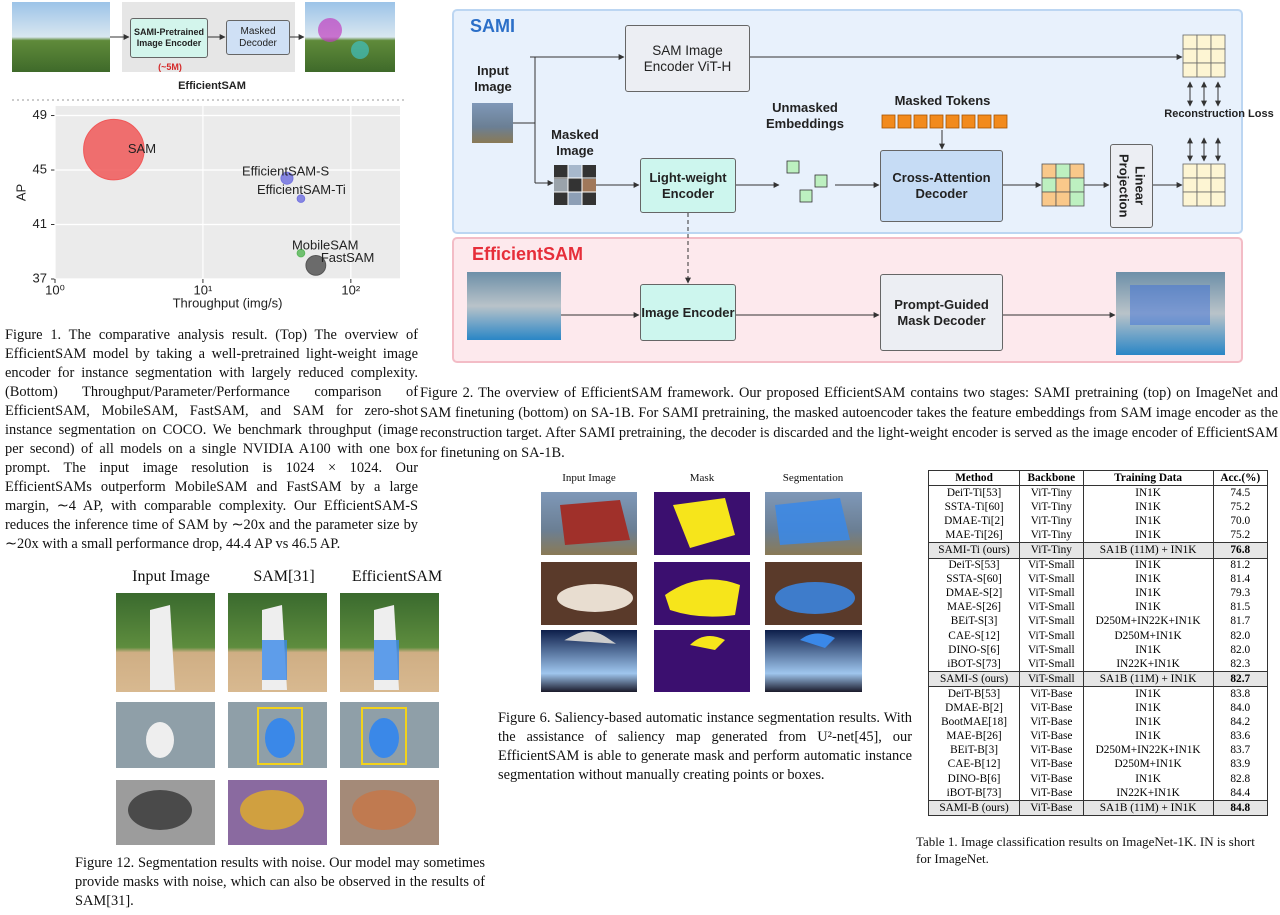 Image resolution: width=1280 pixels, height=915 pixels. What do you see at coordinates (169, 38) in the screenshot?
I see `encoder-box: SAMI-Pretrained Image Encoder` at bounding box center [169, 38].